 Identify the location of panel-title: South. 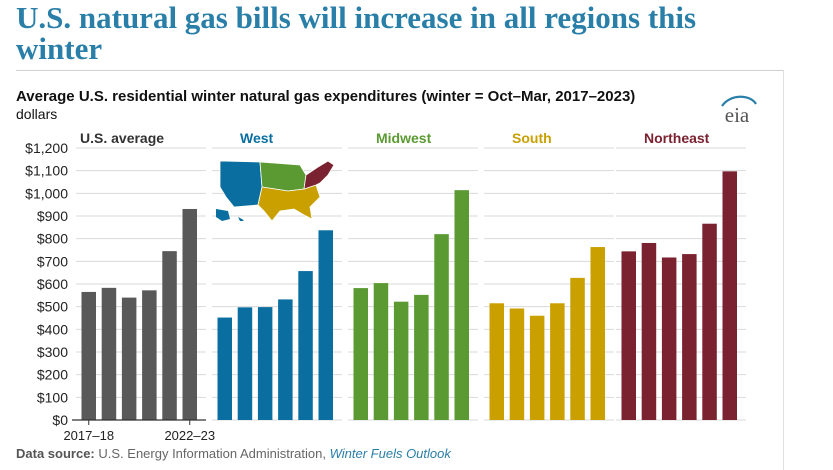
(532, 138).